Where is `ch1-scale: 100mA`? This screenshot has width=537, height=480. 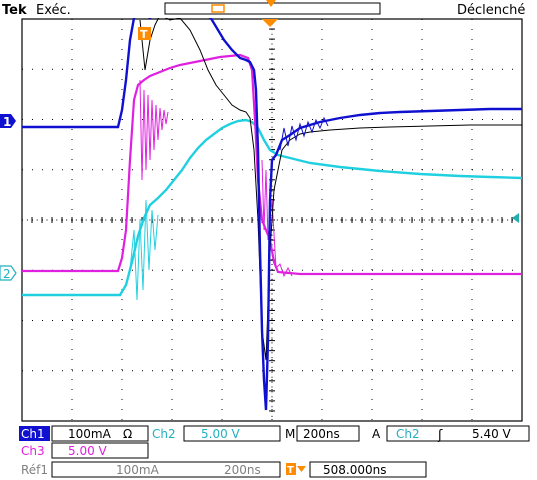 ch1-scale: 100mA is located at coordinates (90, 434).